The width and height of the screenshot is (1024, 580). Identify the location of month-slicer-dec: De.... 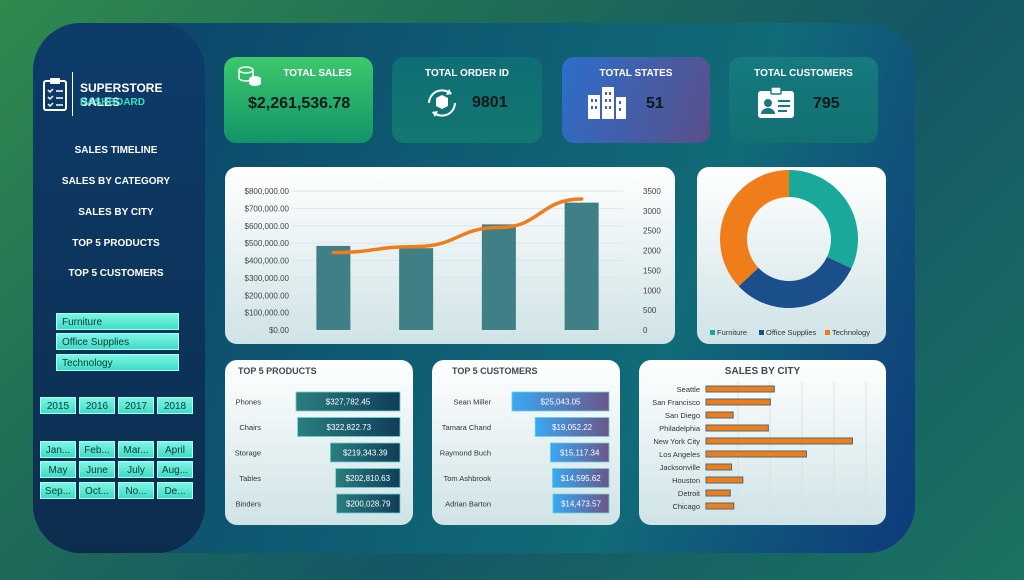
(175, 490).